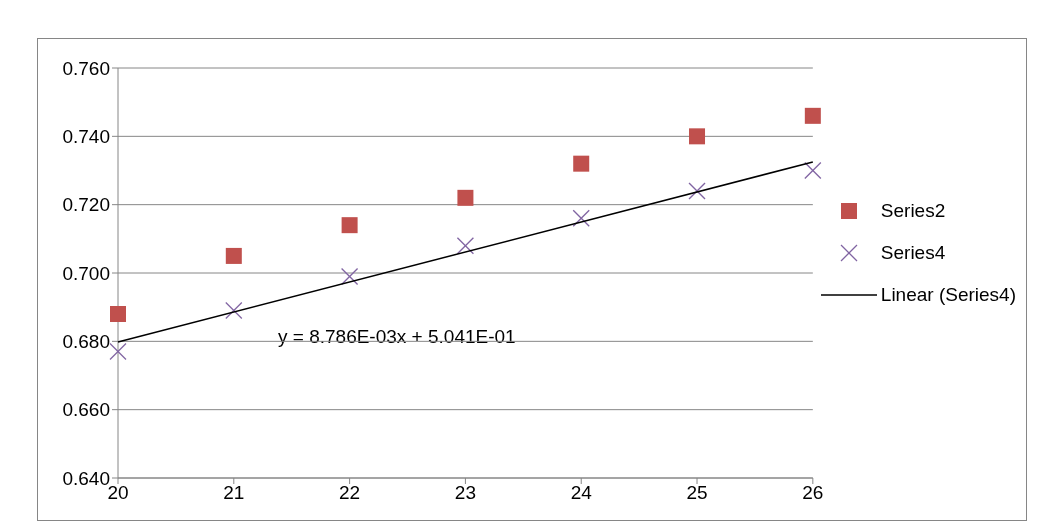 The image size is (1040, 529). What do you see at coordinates (86, 68) in the screenshot?
I see `y-tick-label: 0.760` at bounding box center [86, 68].